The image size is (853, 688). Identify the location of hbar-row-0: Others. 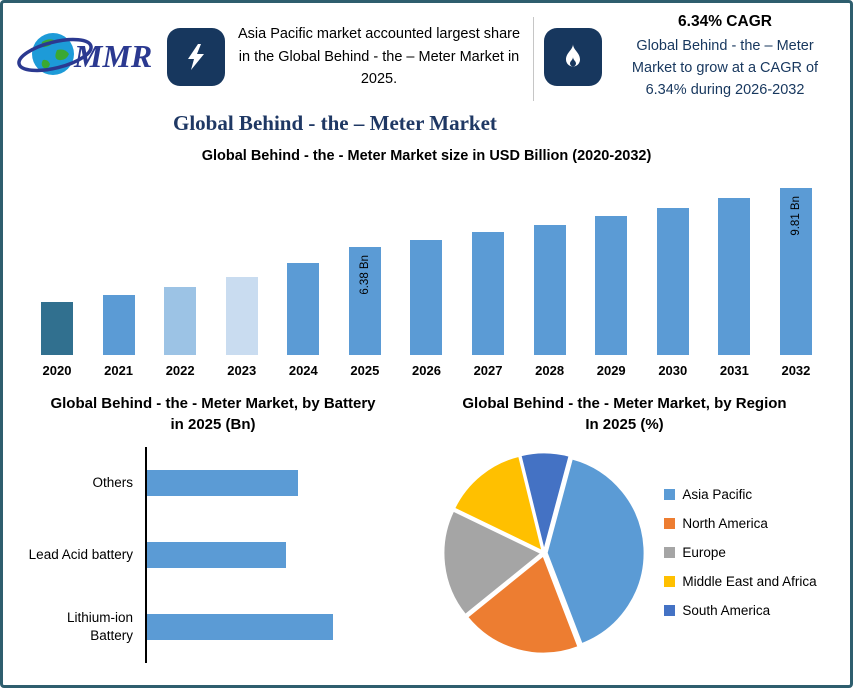
(216, 482).